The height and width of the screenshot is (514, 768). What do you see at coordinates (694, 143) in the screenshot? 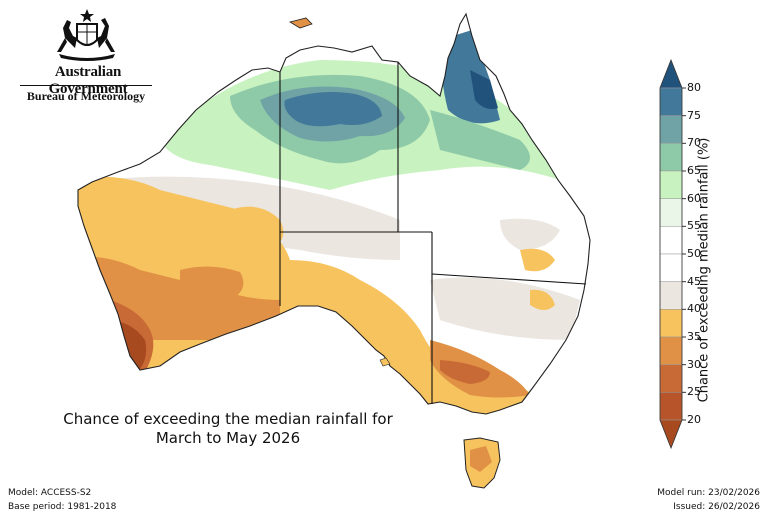
I see `colorbar-tick-label: 70` at bounding box center [694, 143].